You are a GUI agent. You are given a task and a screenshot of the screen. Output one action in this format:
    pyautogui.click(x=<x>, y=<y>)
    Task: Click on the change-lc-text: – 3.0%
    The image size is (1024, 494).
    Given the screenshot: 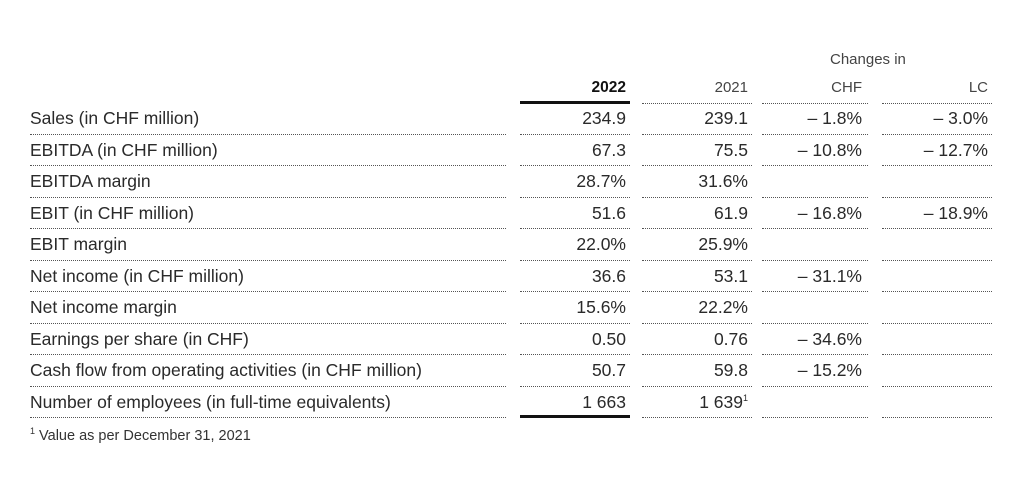 What is the action you would take?
    pyautogui.click(x=960, y=118)
    